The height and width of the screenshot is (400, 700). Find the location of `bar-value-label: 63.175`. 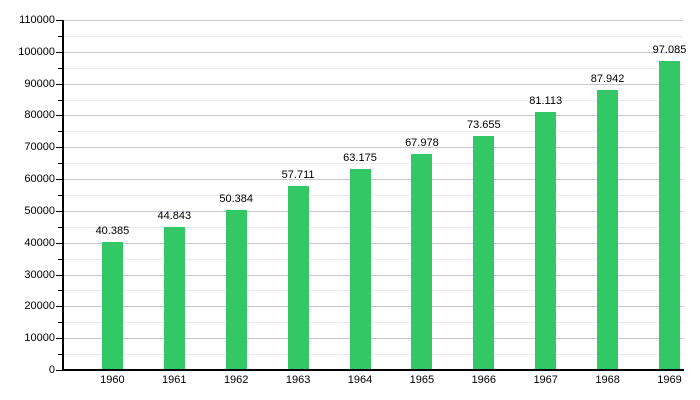

bar-value-label: 63.175 is located at coordinates (360, 157).